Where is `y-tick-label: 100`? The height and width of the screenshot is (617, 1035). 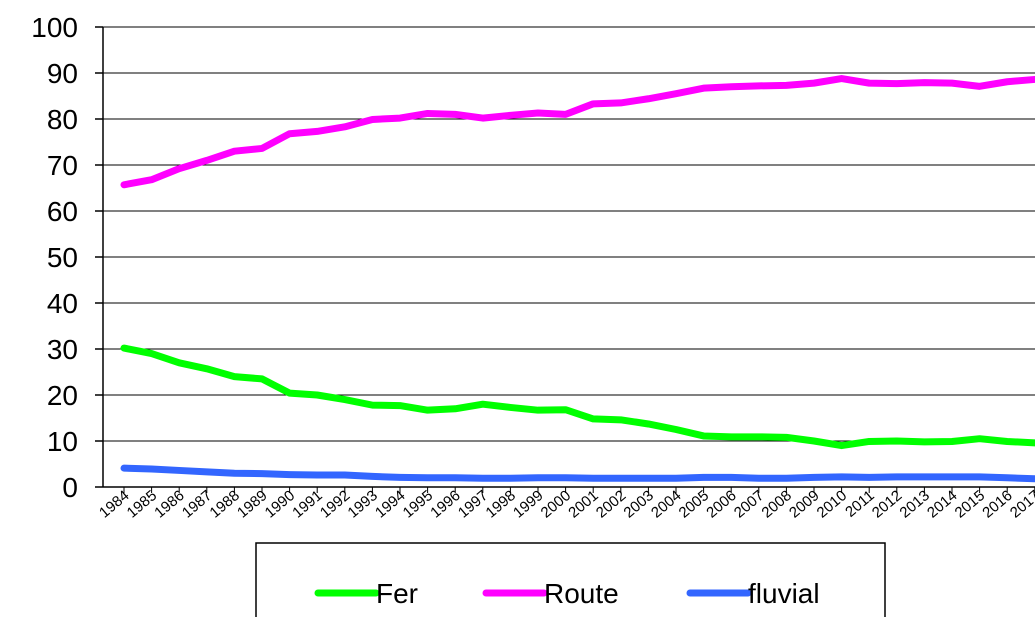
y-tick-label: 100 is located at coordinates (54, 27).